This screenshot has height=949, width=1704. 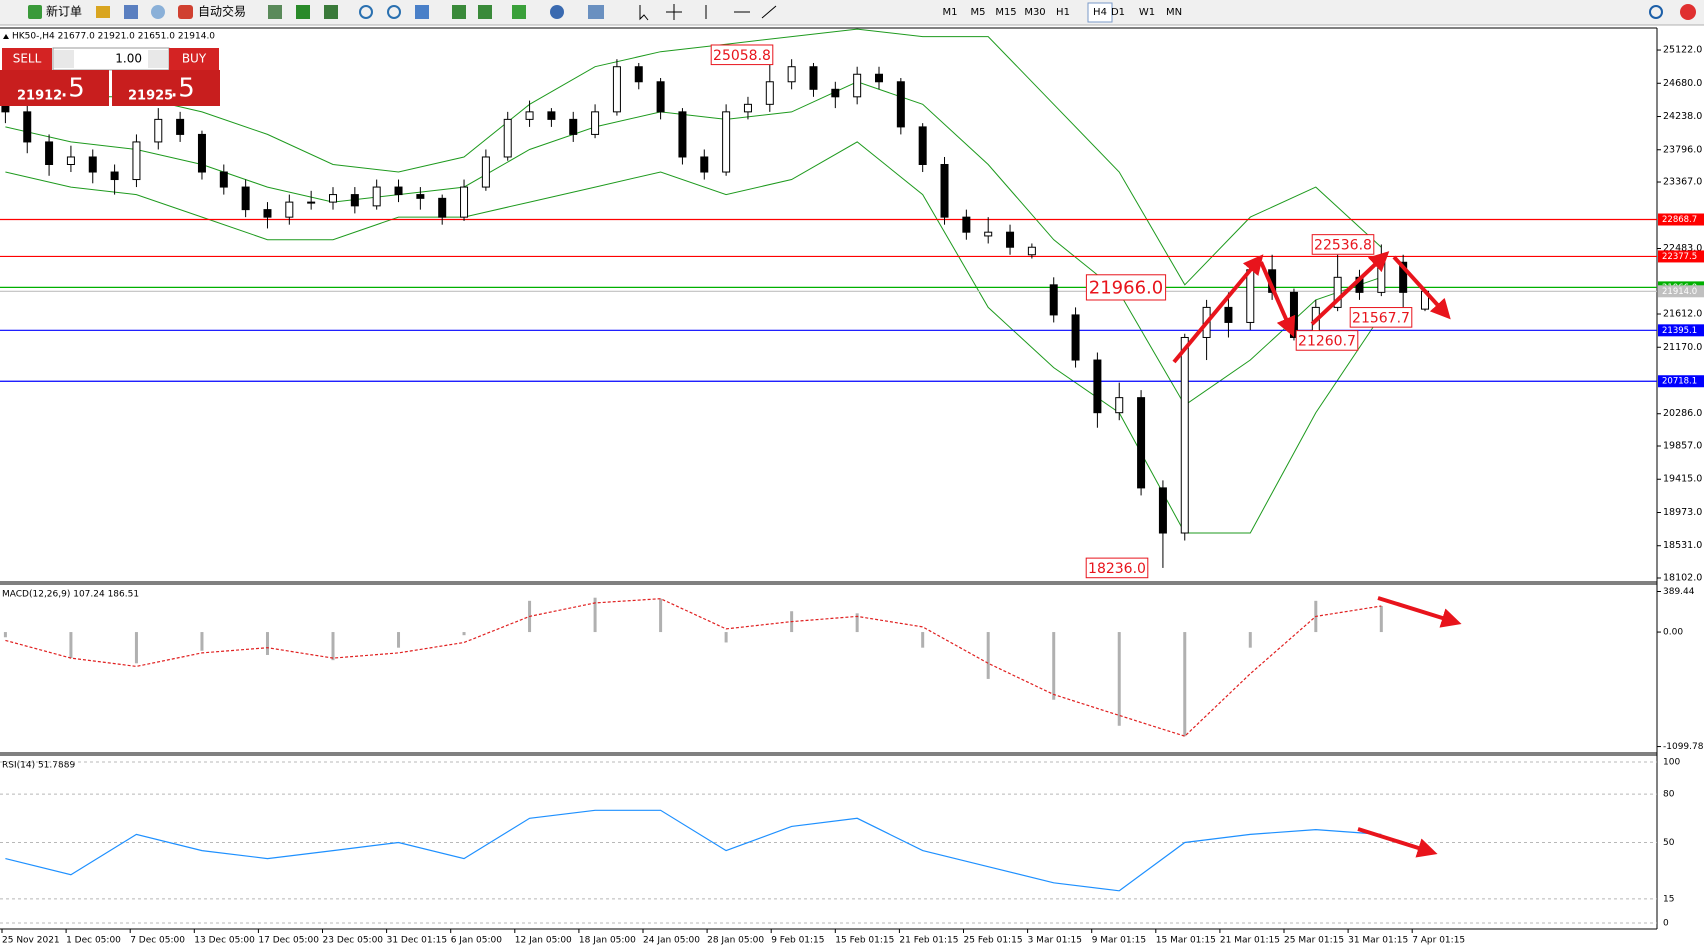 What do you see at coordinates (64, 59) in the screenshot?
I see `volume-down` at bounding box center [64, 59].